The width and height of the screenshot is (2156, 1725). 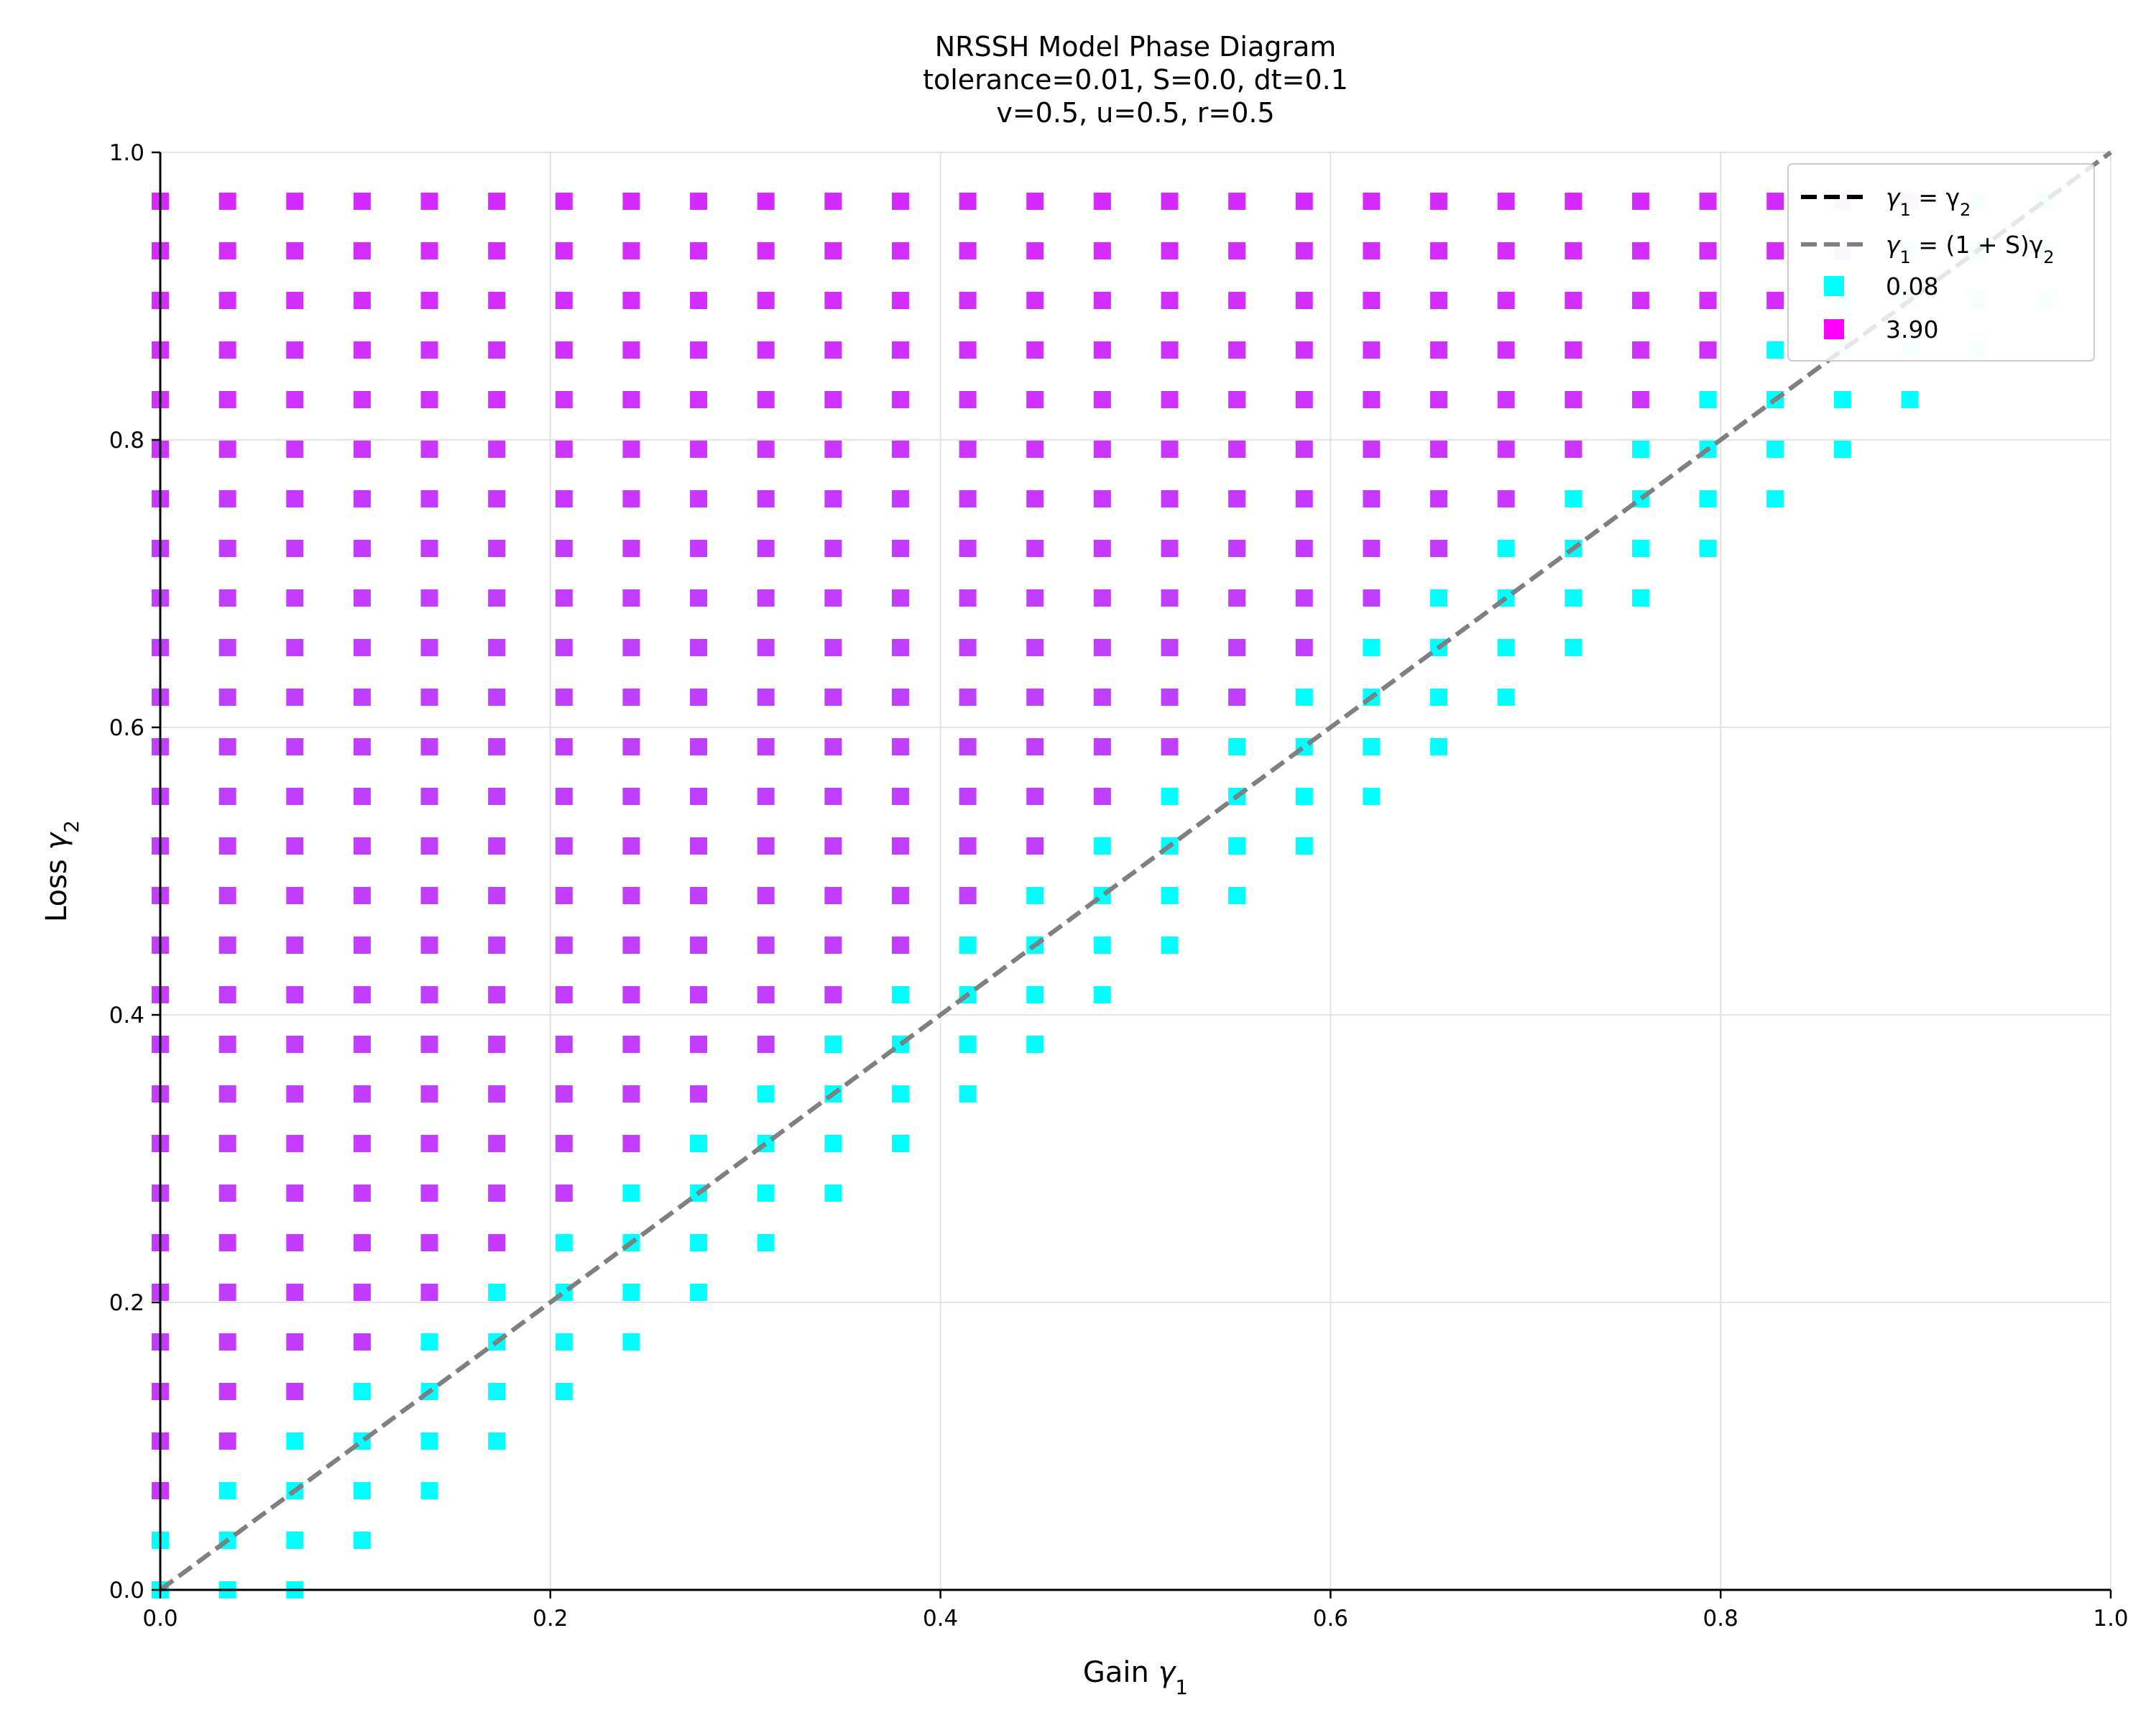 I want to click on title-line-2: tolerance=0.01, S=0.0, dt=0.1, so click(x=1136, y=80).